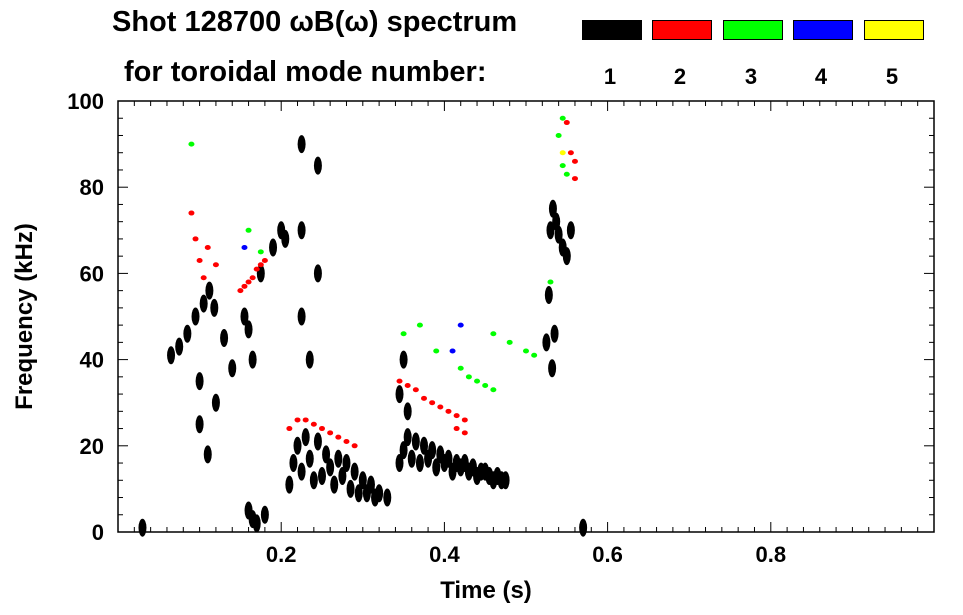  What do you see at coordinates (821, 76) in the screenshot?
I see `legend-label-4: 4` at bounding box center [821, 76].